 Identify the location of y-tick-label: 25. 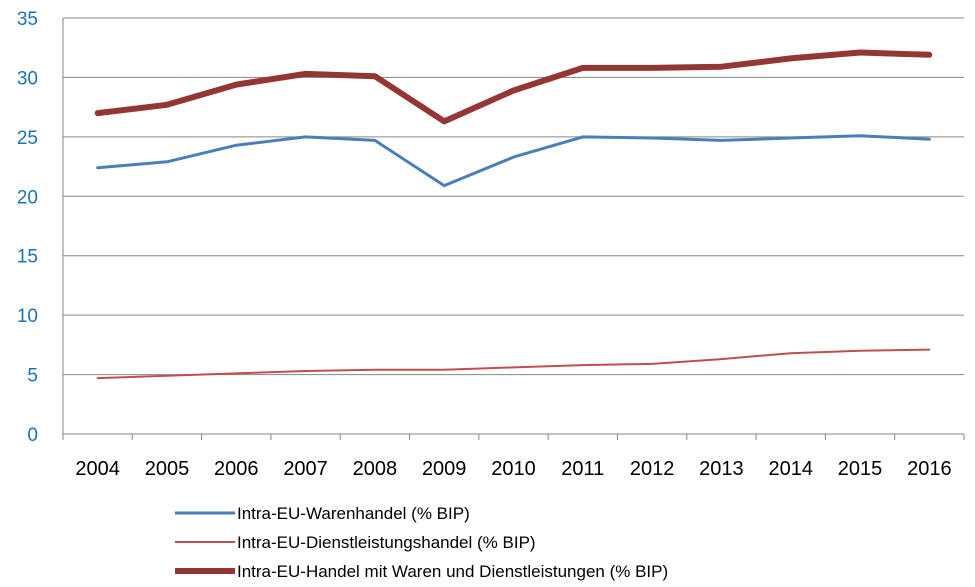
(27, 138).